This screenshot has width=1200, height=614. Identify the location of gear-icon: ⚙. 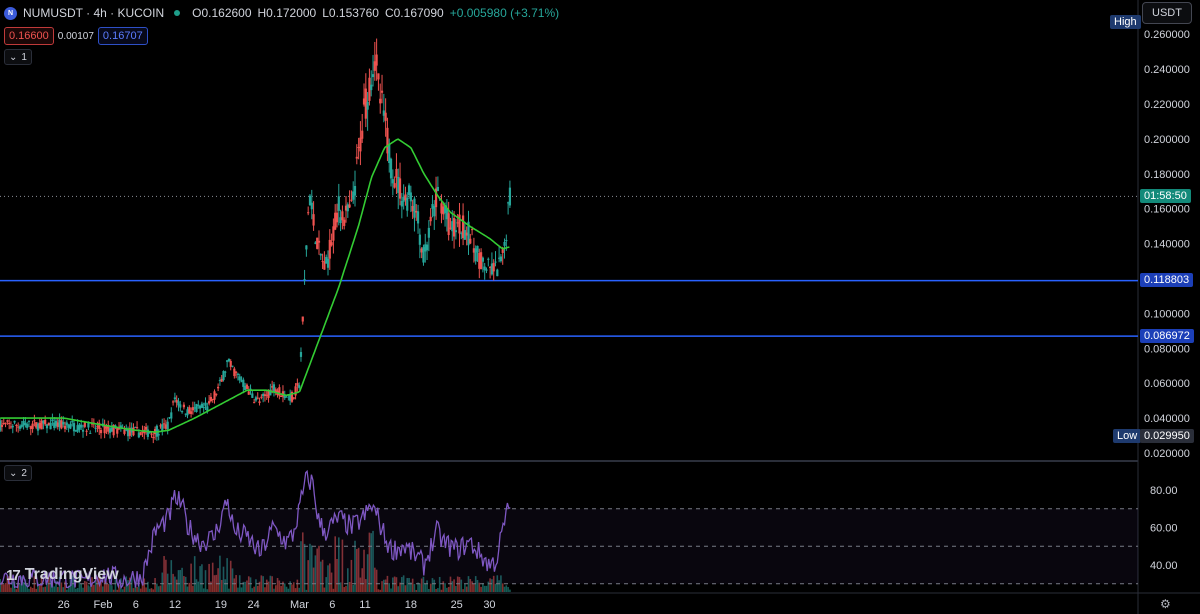
(1165, 604).